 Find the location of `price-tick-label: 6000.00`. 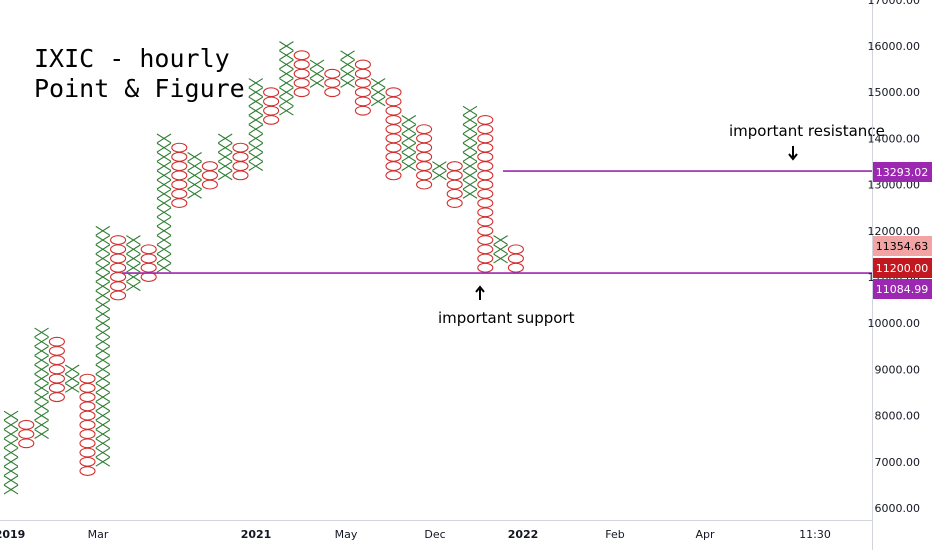

price-tick-label: 6000.00 is located at coordinates (898, 508).